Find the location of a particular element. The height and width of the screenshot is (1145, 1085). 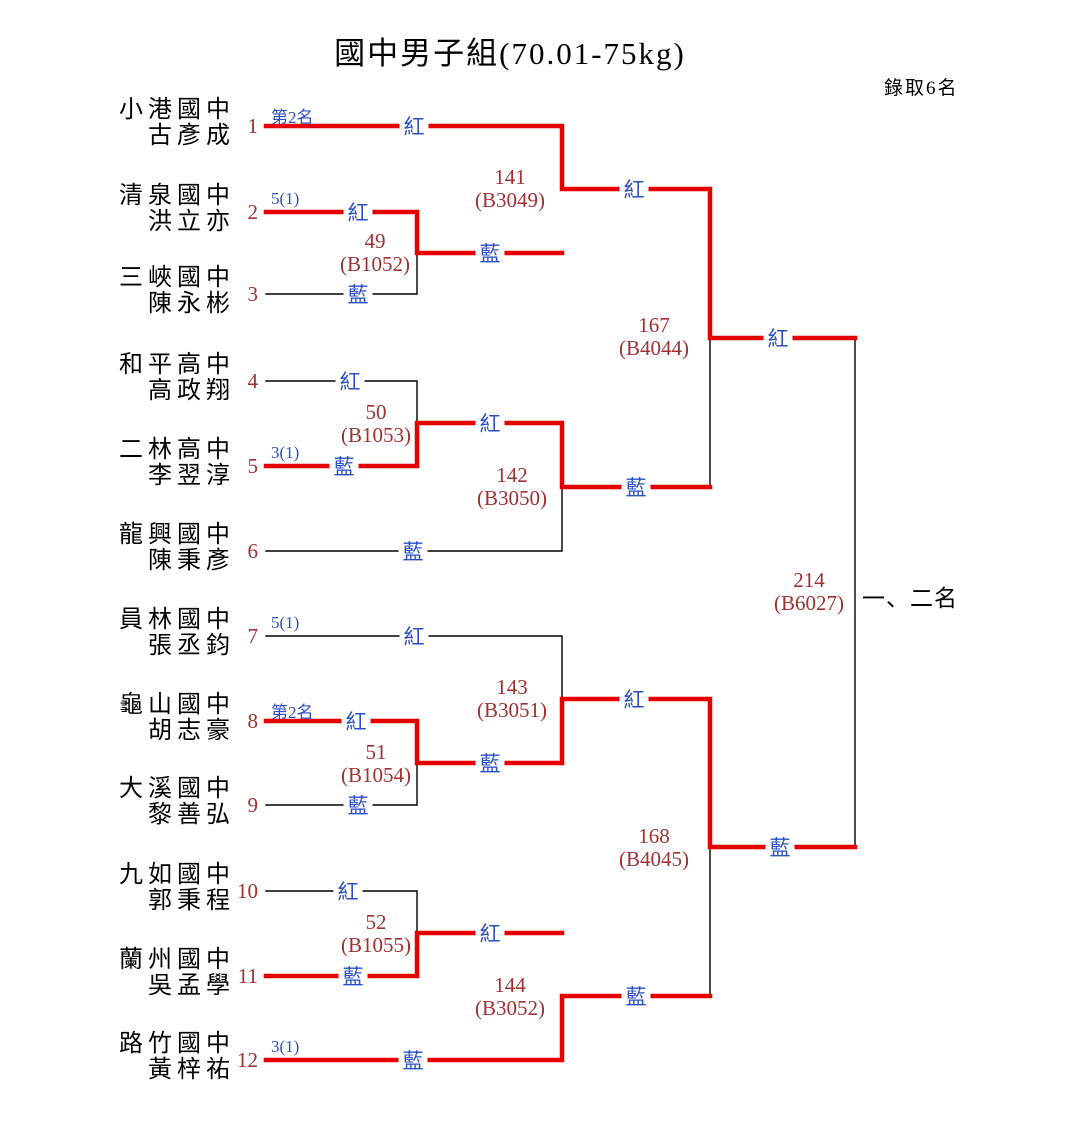

competitor-number: 11 is located at coordinates (247, 976).